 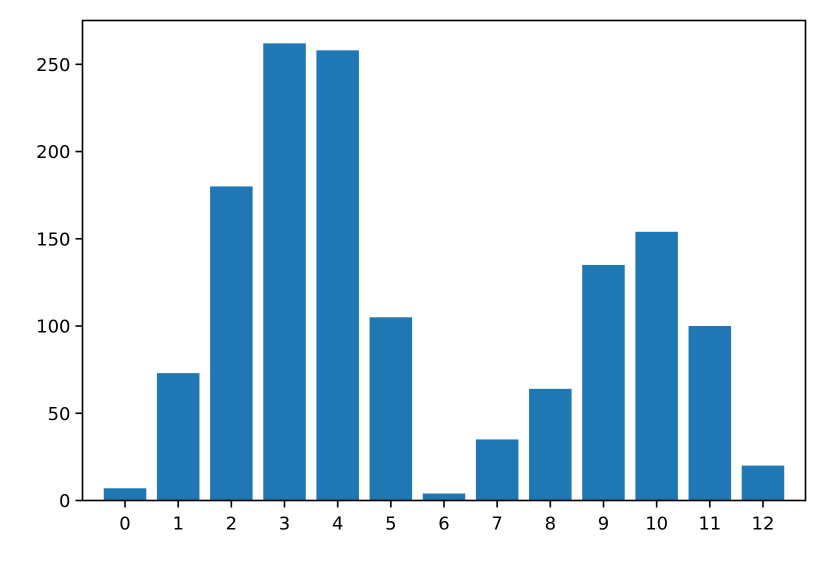 I want to click on y-tick-label: 0, so click(x=64, y=501).